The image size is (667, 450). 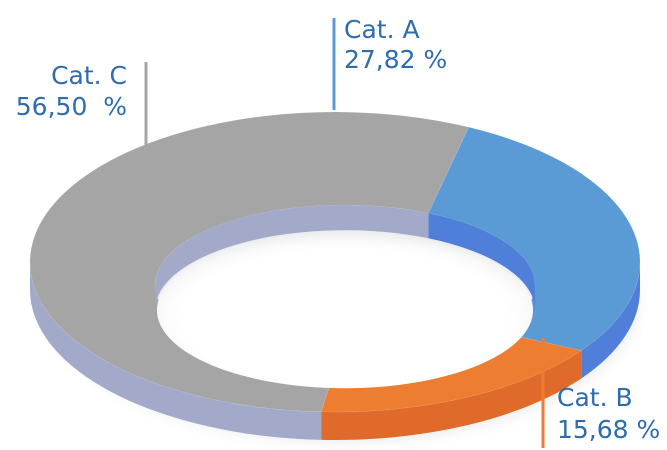 I want to click on data-label-name-cat-b: Cat. B, so click(x=595, y=397).